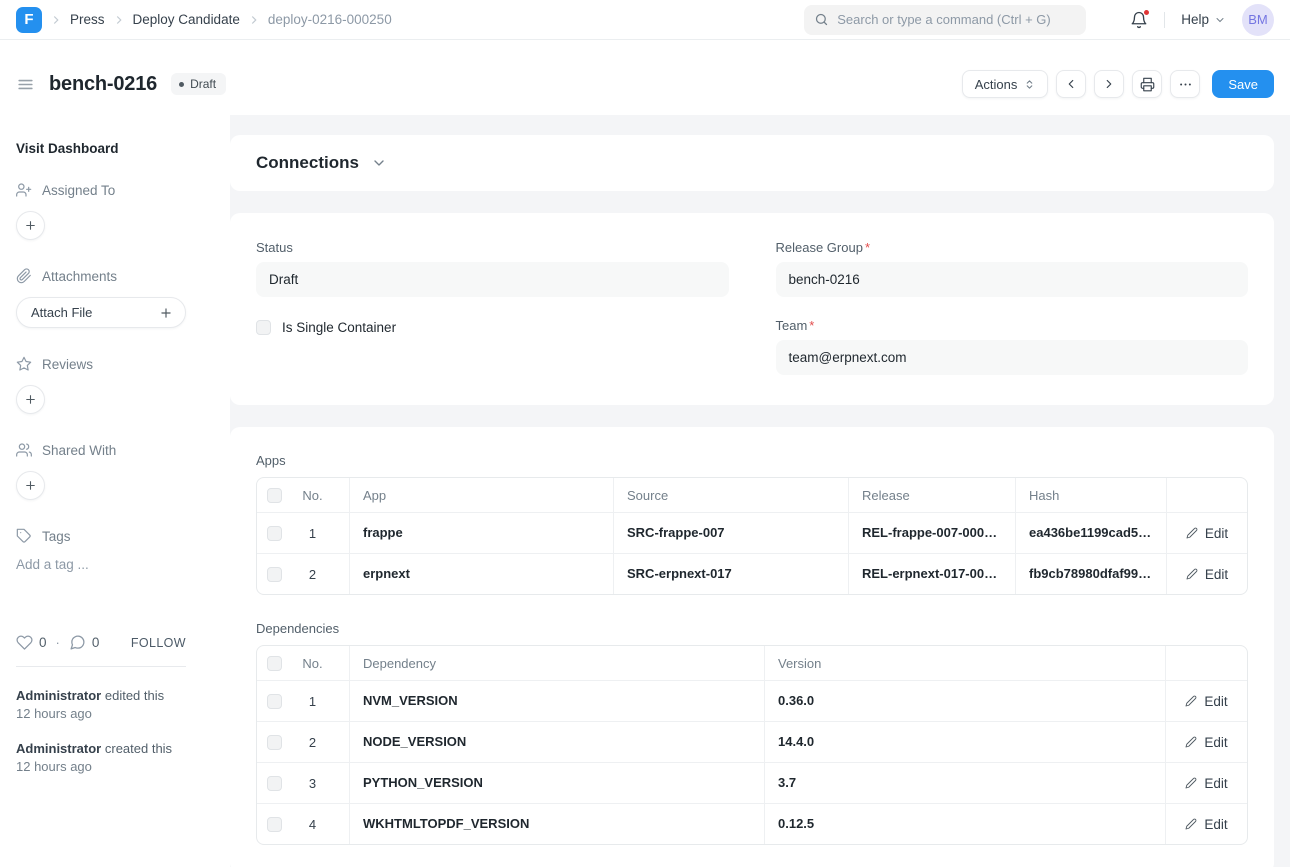 The width and height of the screenshot is (1290, 868). I want to click on tags-label: Tags, so click(56, 536).